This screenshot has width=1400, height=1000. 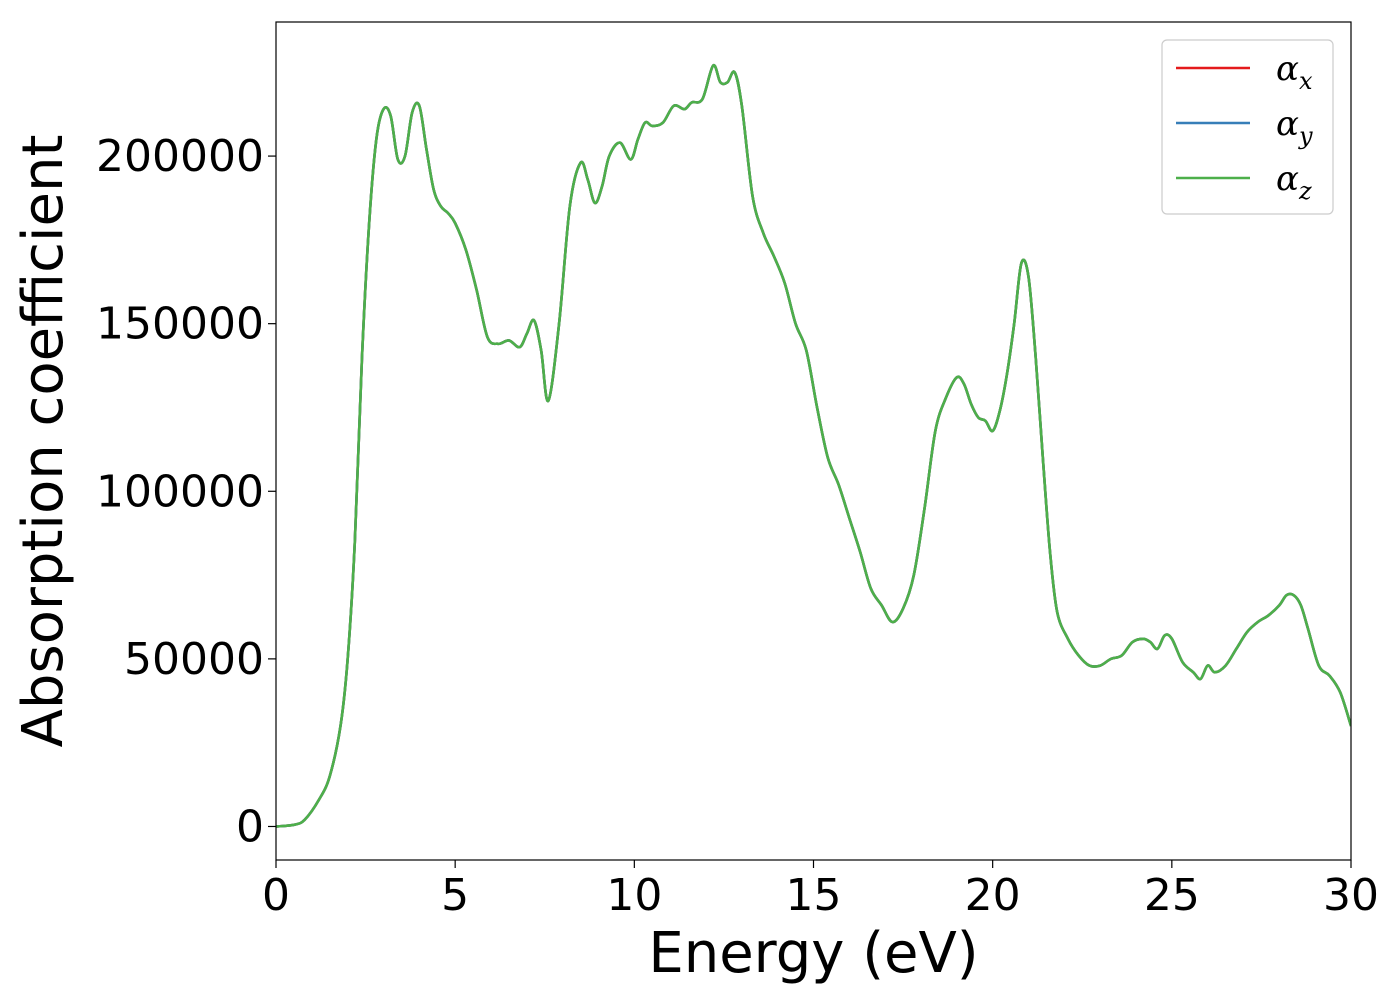 I want to click on y-tick-label: 100000, so click(x=180, y=491).